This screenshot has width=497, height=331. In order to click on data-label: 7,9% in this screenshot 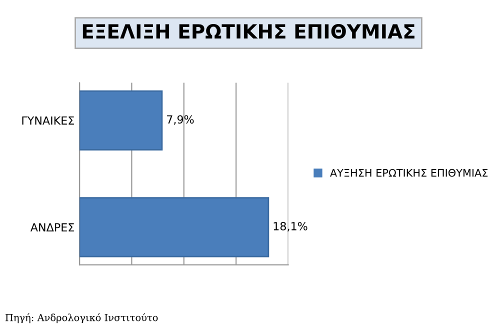, I will do `click(180, 120)`.